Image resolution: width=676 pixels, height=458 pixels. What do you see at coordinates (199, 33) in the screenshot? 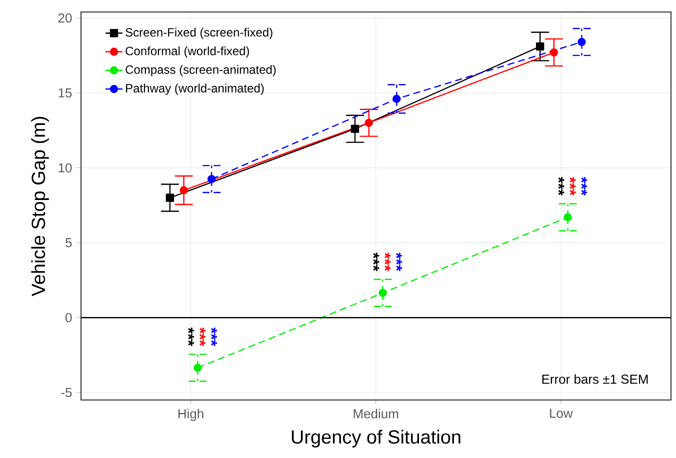
I see `legend-label: Screen-Fixed (screen-fixed)` at bounding box center [199, 33].